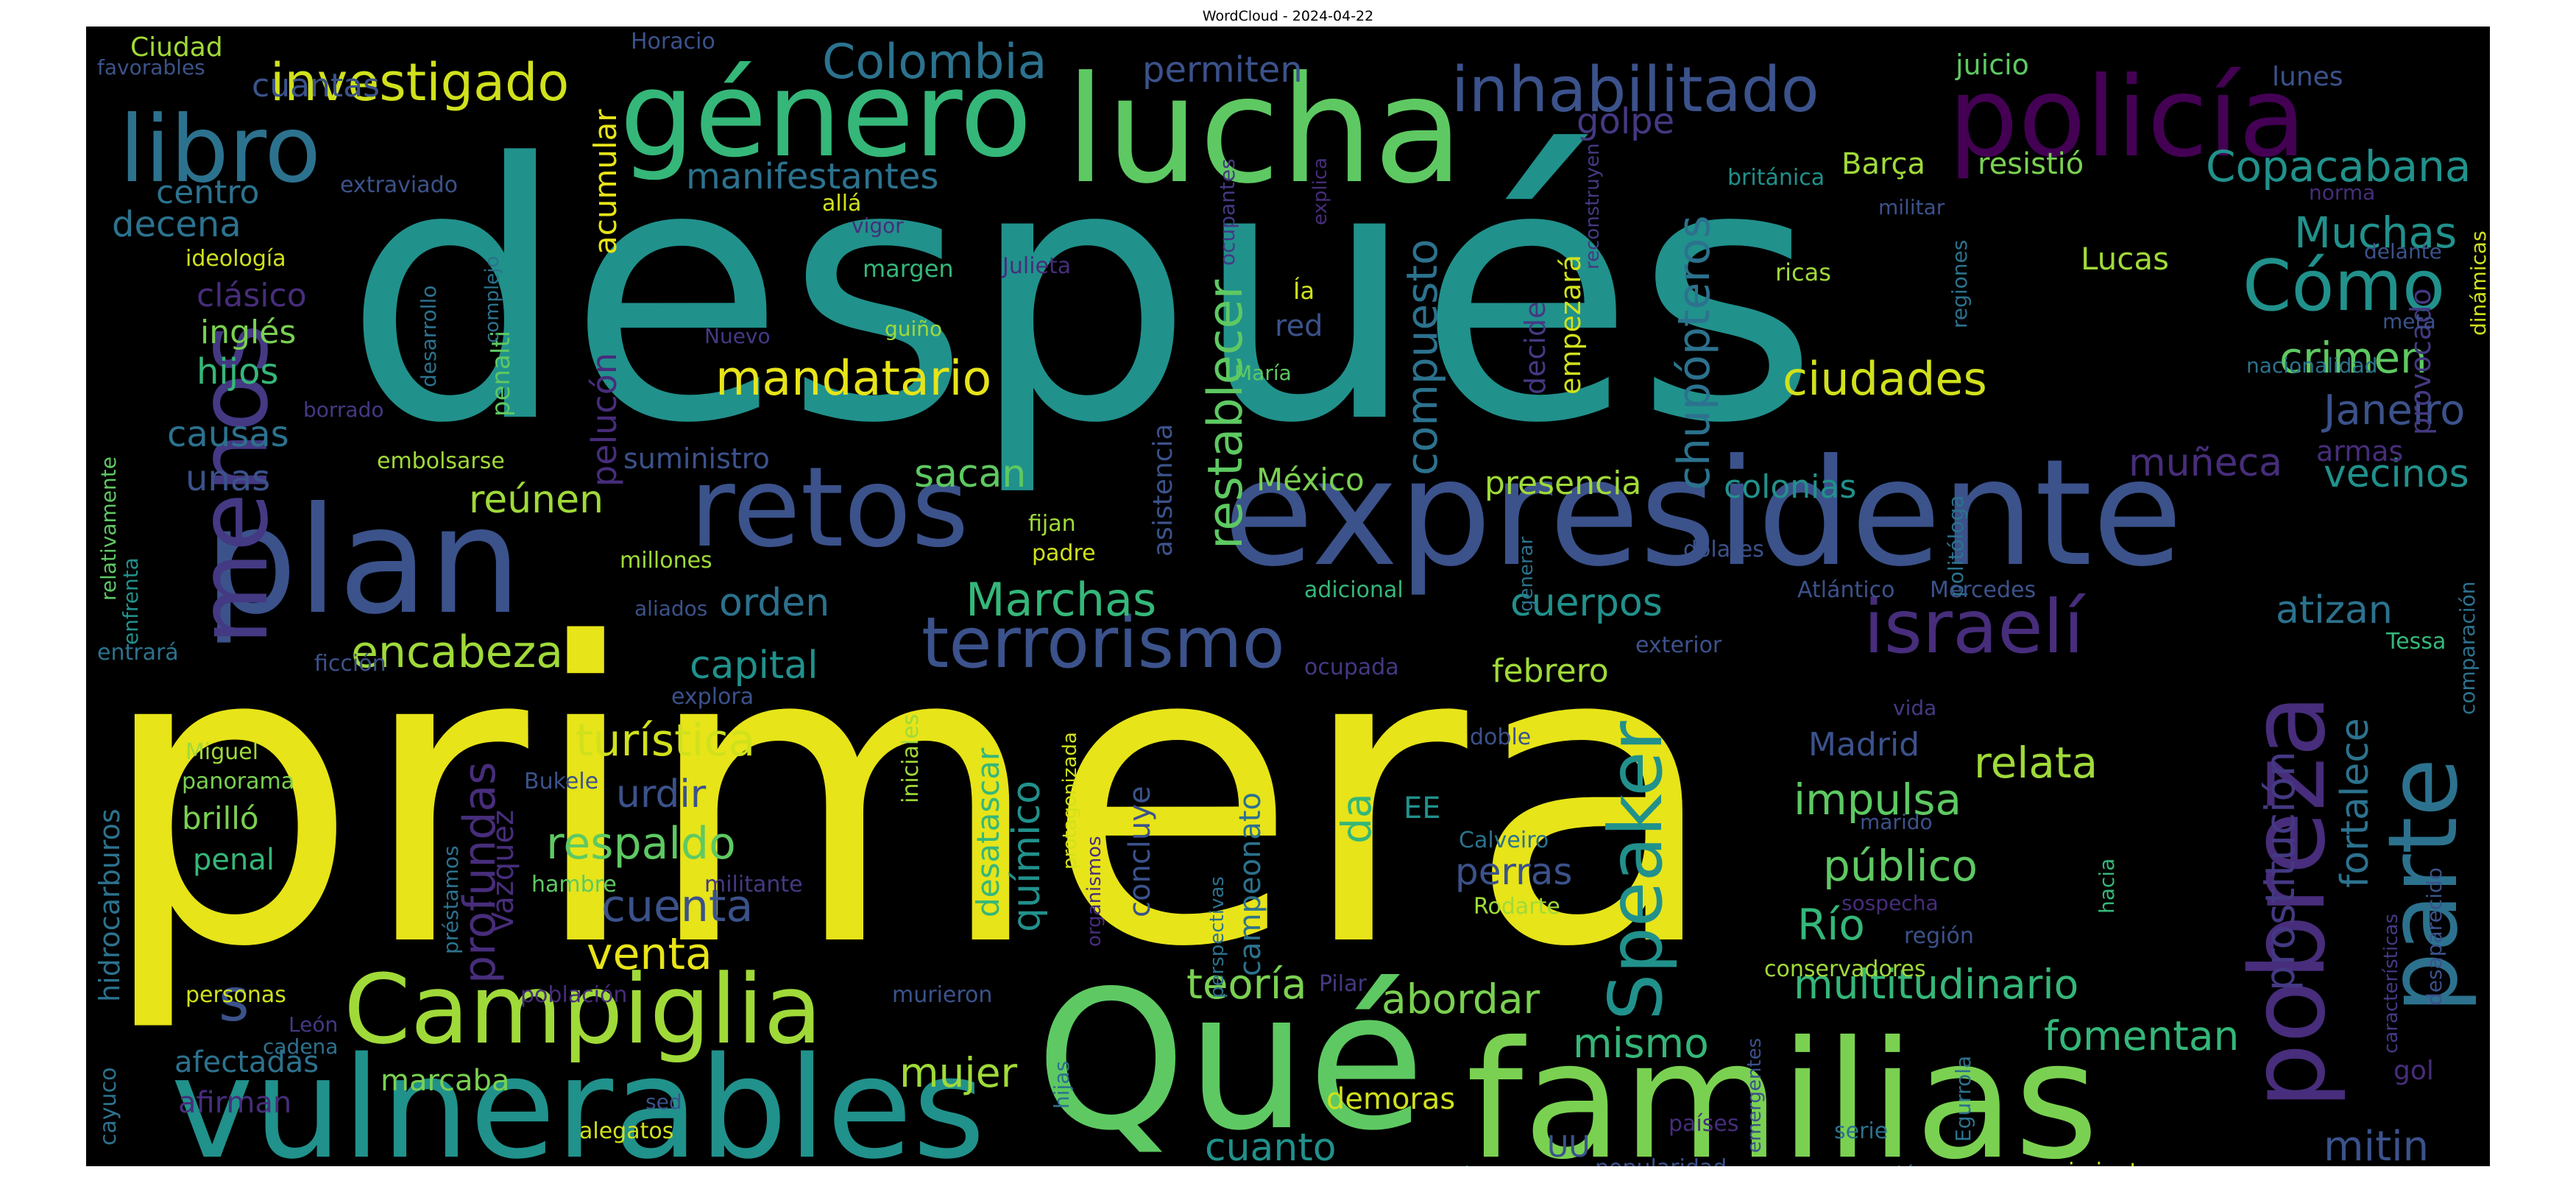 The height and width of the screenshot is (1178, 2576). Describe the element at coordinates (737, 336) in the screenshot. I see `cloud-word: Nuevo` at that location.